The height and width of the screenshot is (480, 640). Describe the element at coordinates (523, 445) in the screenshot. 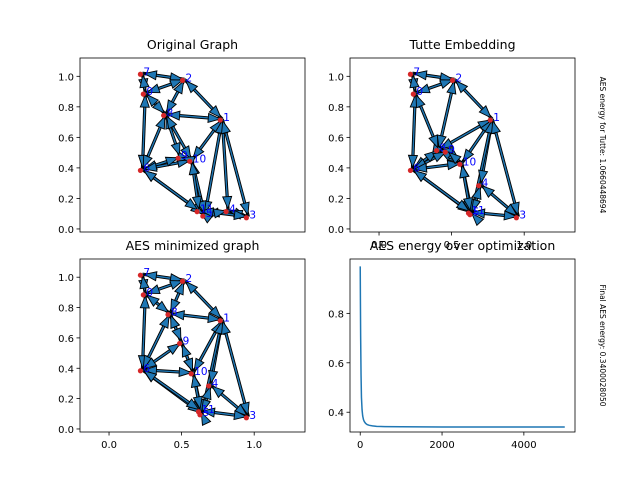

I see `x-tick-label: 4000` at that location.